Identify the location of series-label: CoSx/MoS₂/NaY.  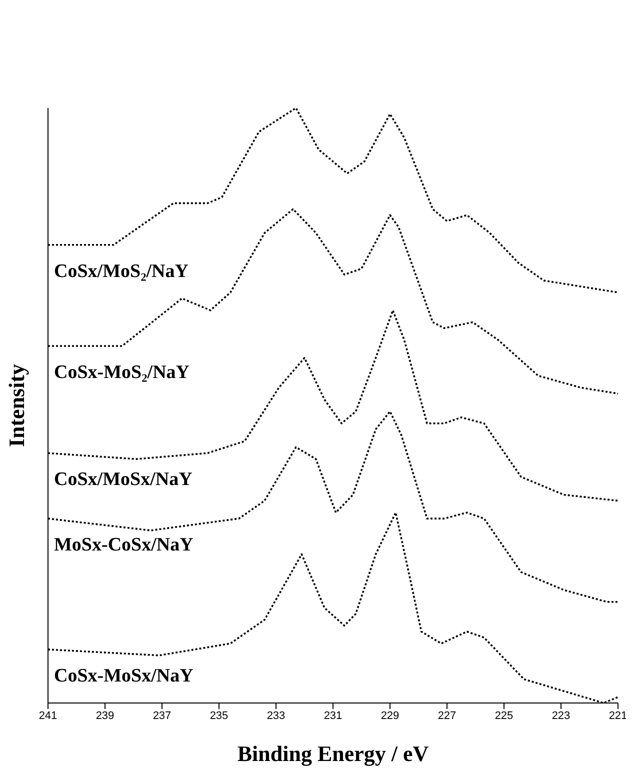
(121, 271).